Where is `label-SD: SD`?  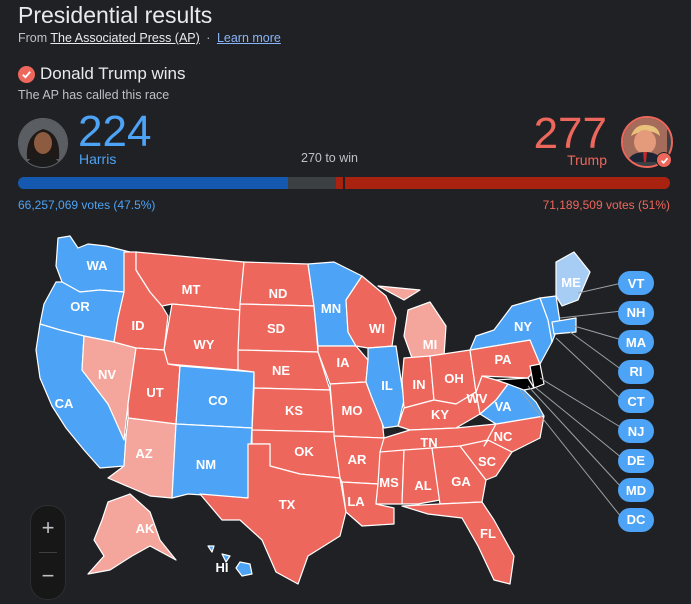
label-SD: SD is located at coordinates (276, 328).